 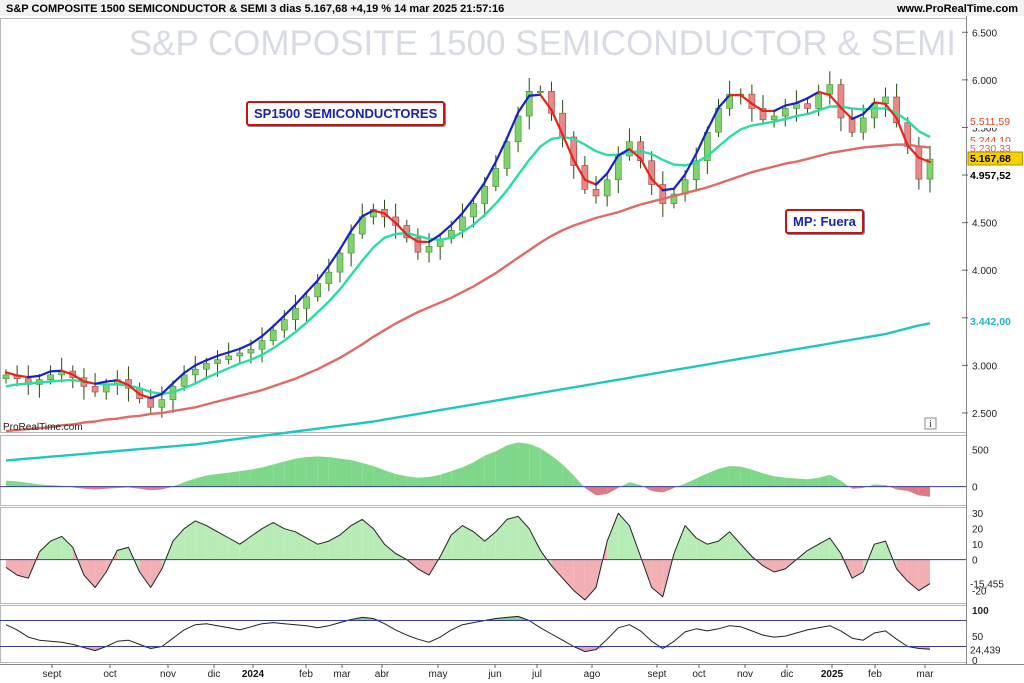 I want to click on price-tick-label: 6.000, so click(x=984, y=81).